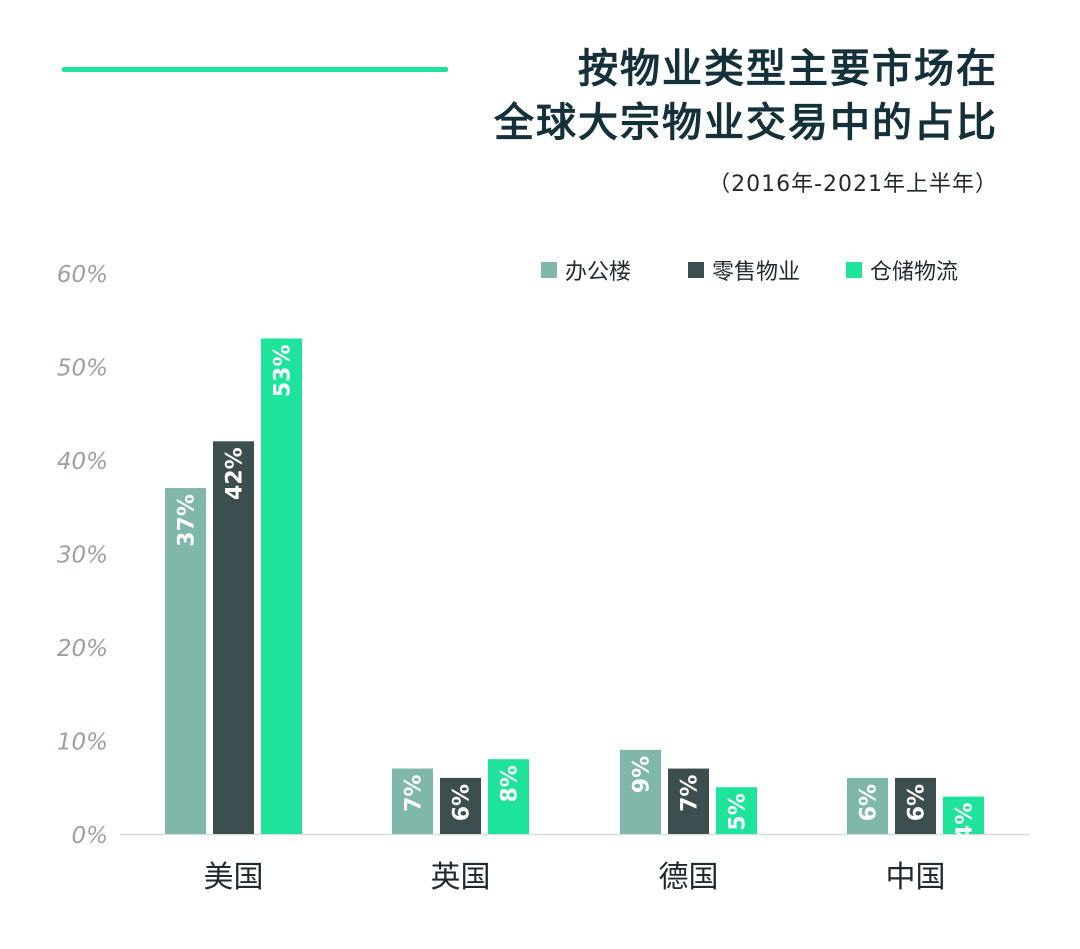  What do you see at coordinates (510, 783) in the screenshot?
I see `bar-data-label: 8%` at bounding box center [510, 783].